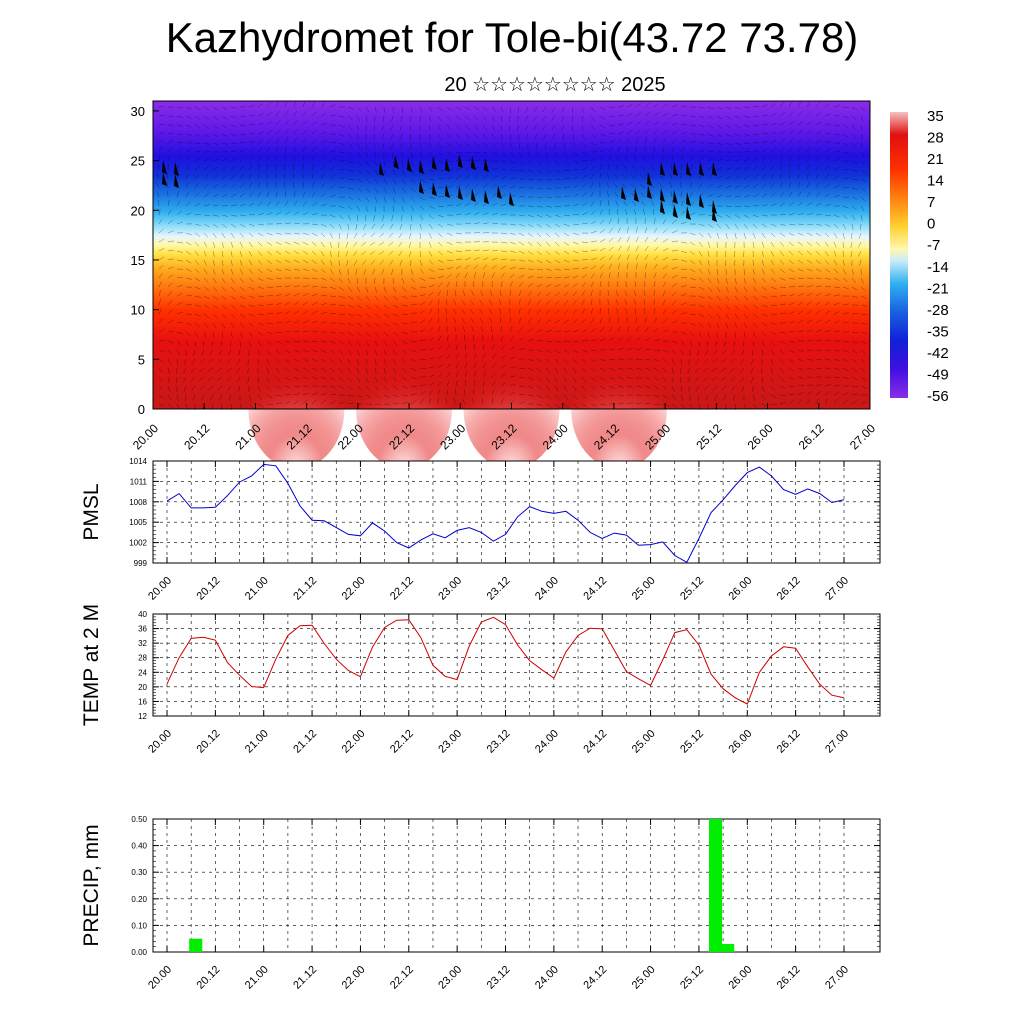 This screenshot has height=1024, width=1024. What do you see at coordinates (142, 643) in the screenshot?
I see `y-tick-label: 32` at bounding box center [142, 643].